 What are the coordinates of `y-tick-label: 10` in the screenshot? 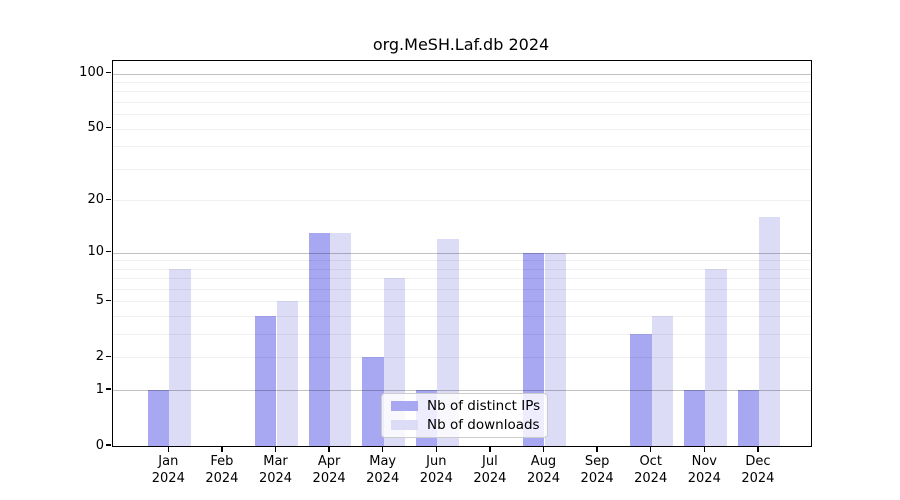 It's located at (95, 251).